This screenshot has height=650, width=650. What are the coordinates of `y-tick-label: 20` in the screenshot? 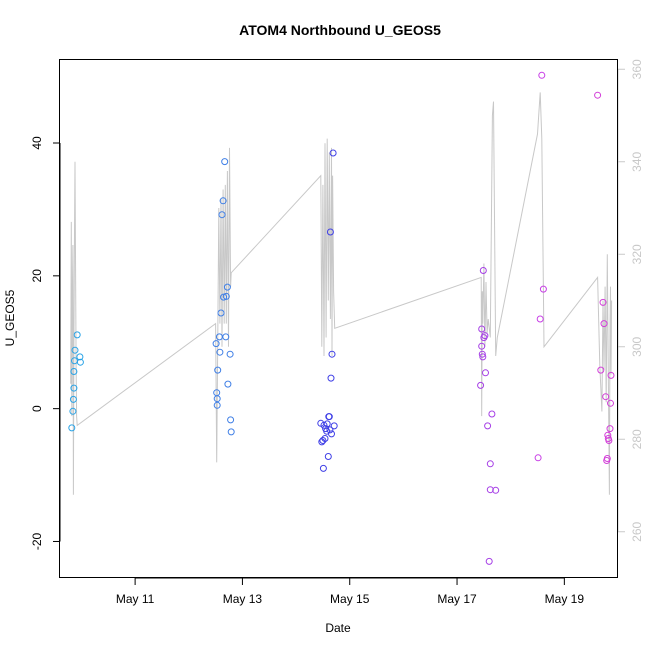 It's located at (37, 276).